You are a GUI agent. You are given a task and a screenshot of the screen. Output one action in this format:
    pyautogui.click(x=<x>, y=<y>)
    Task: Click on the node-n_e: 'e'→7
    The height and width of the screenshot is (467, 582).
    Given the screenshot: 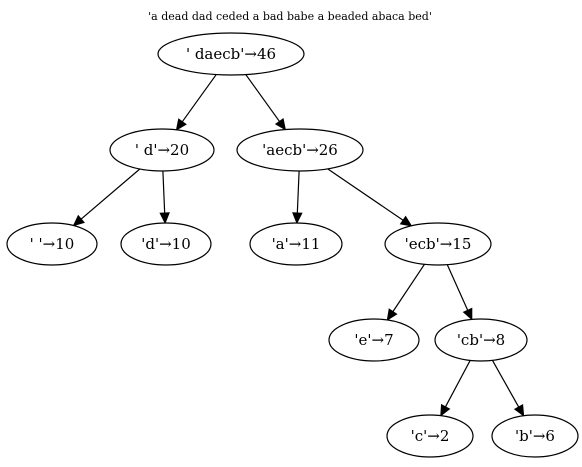 What is the action you would take?
    pyautogui.click(x=374, y=340)
    